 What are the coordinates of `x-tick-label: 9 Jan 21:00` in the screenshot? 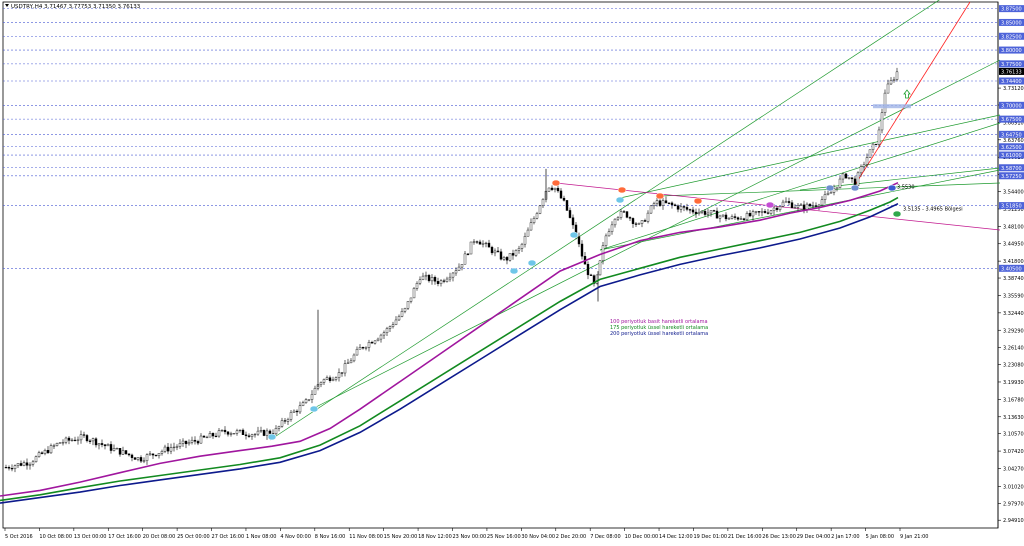 It's located at (914, 537).